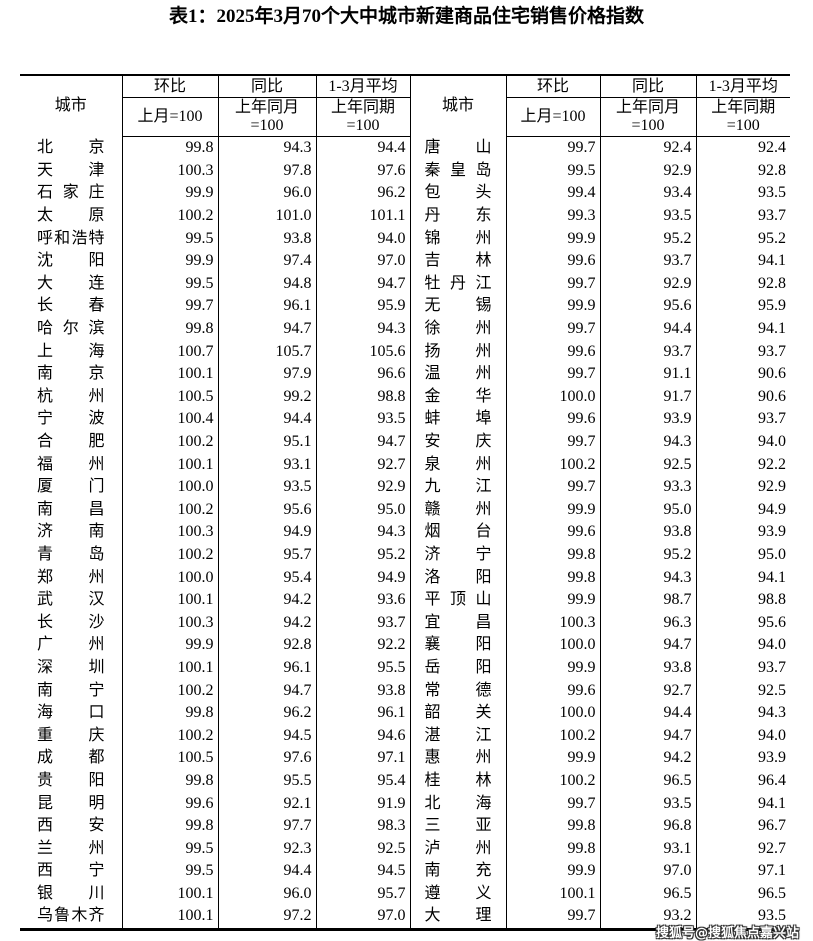  I want to click on city-name: 锦州, so click(458, 238).